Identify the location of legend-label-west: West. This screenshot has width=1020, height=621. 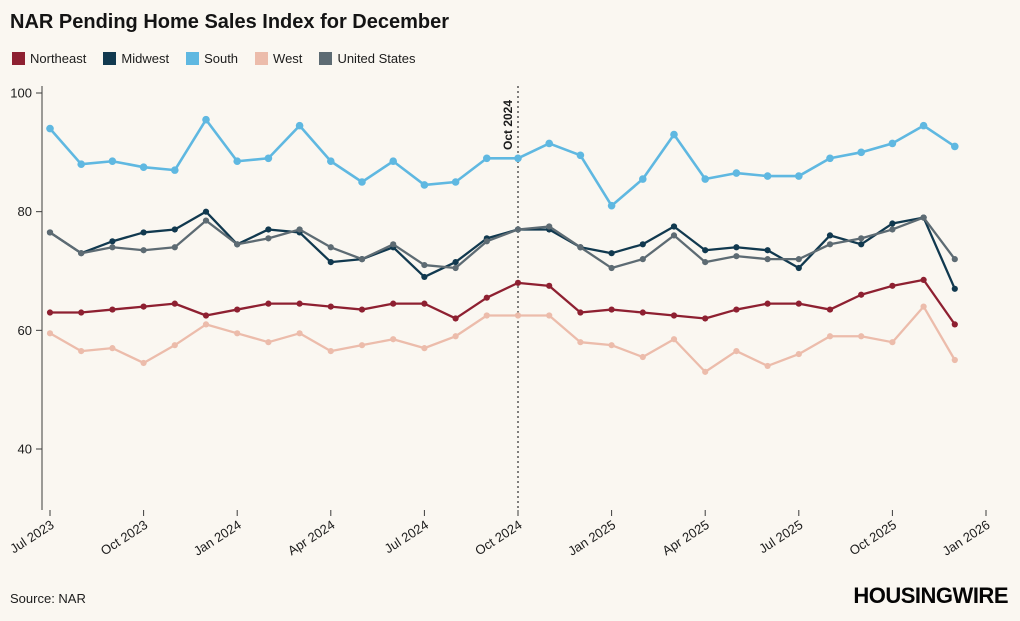
(288, 58).